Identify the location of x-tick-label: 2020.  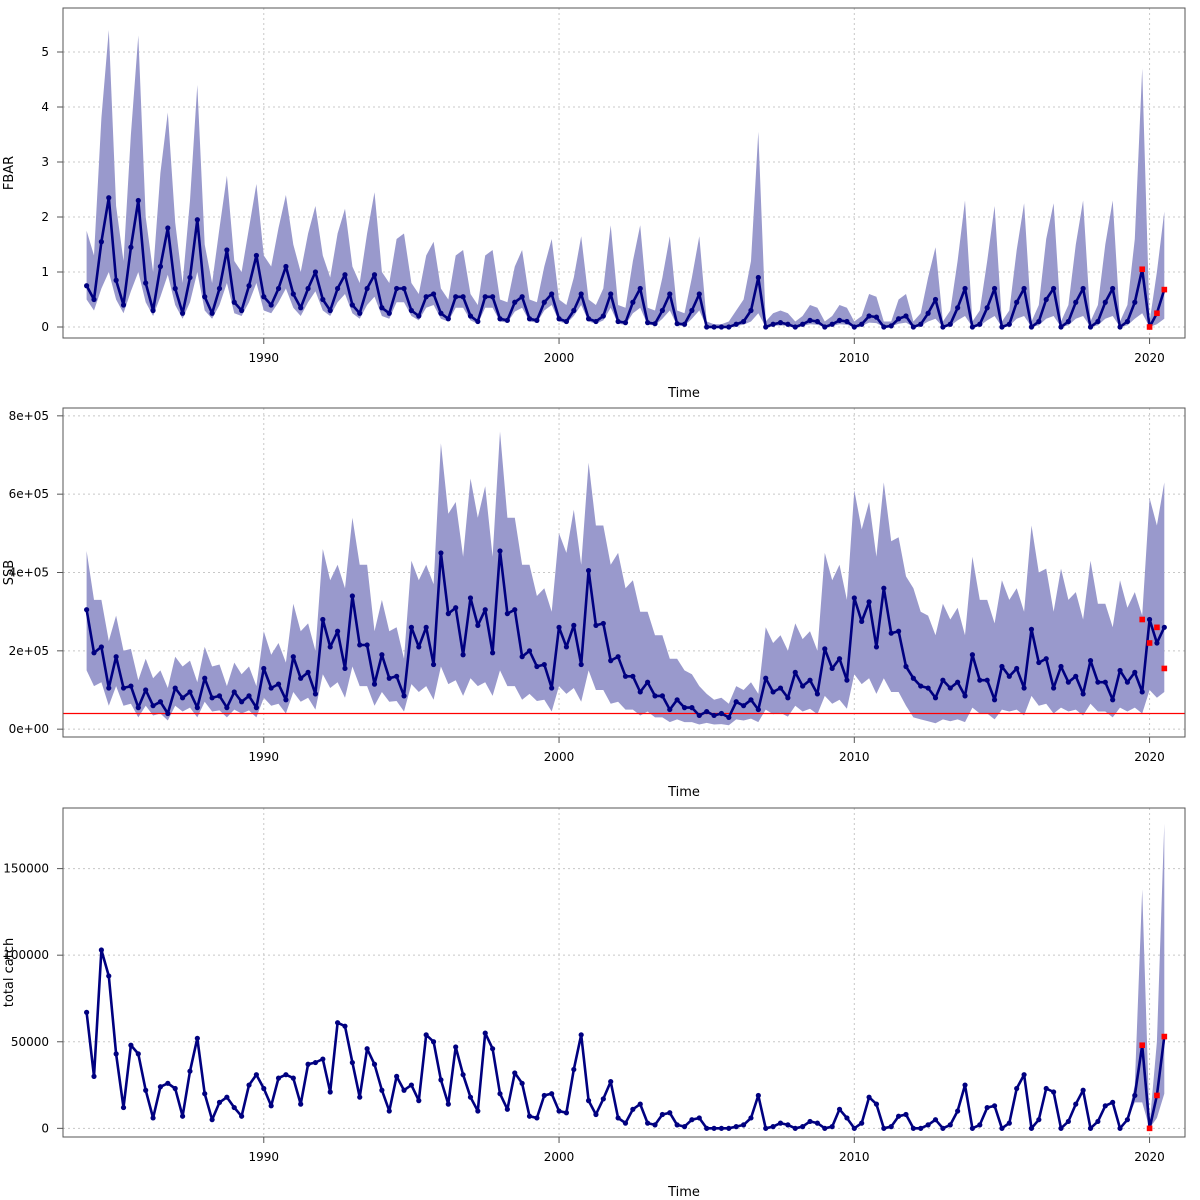
(1149, 1157).